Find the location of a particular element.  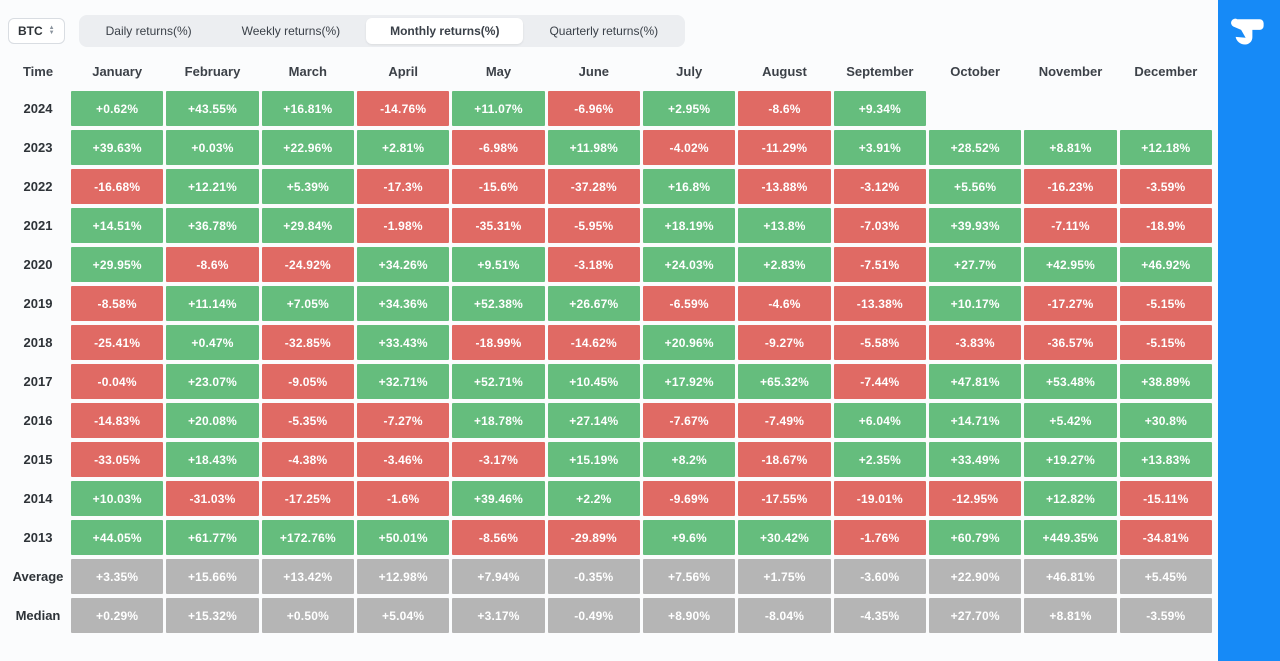

return-cell: -4.35% is located at coordinates (879, 615).